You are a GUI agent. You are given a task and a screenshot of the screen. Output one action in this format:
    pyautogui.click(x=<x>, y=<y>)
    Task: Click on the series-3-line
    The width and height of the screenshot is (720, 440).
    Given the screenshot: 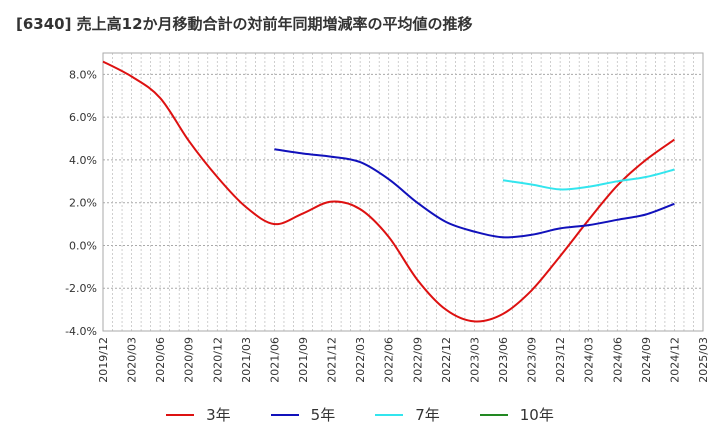 What is the action you would take?
    pyautogui.click(x=588, y=179)
    